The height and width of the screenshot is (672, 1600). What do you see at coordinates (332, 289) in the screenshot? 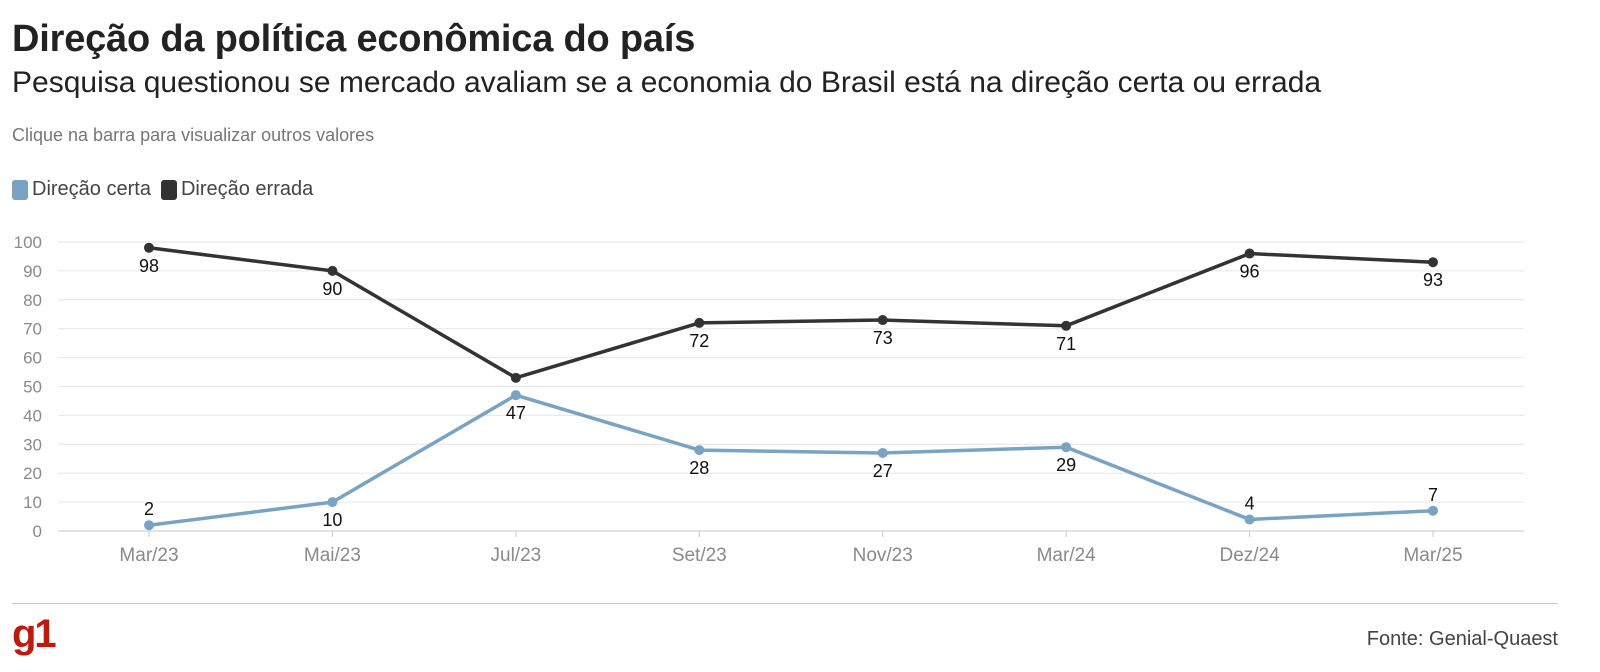
I see `data-label-direcao-errada: 90` at bounding box center [332, 289].